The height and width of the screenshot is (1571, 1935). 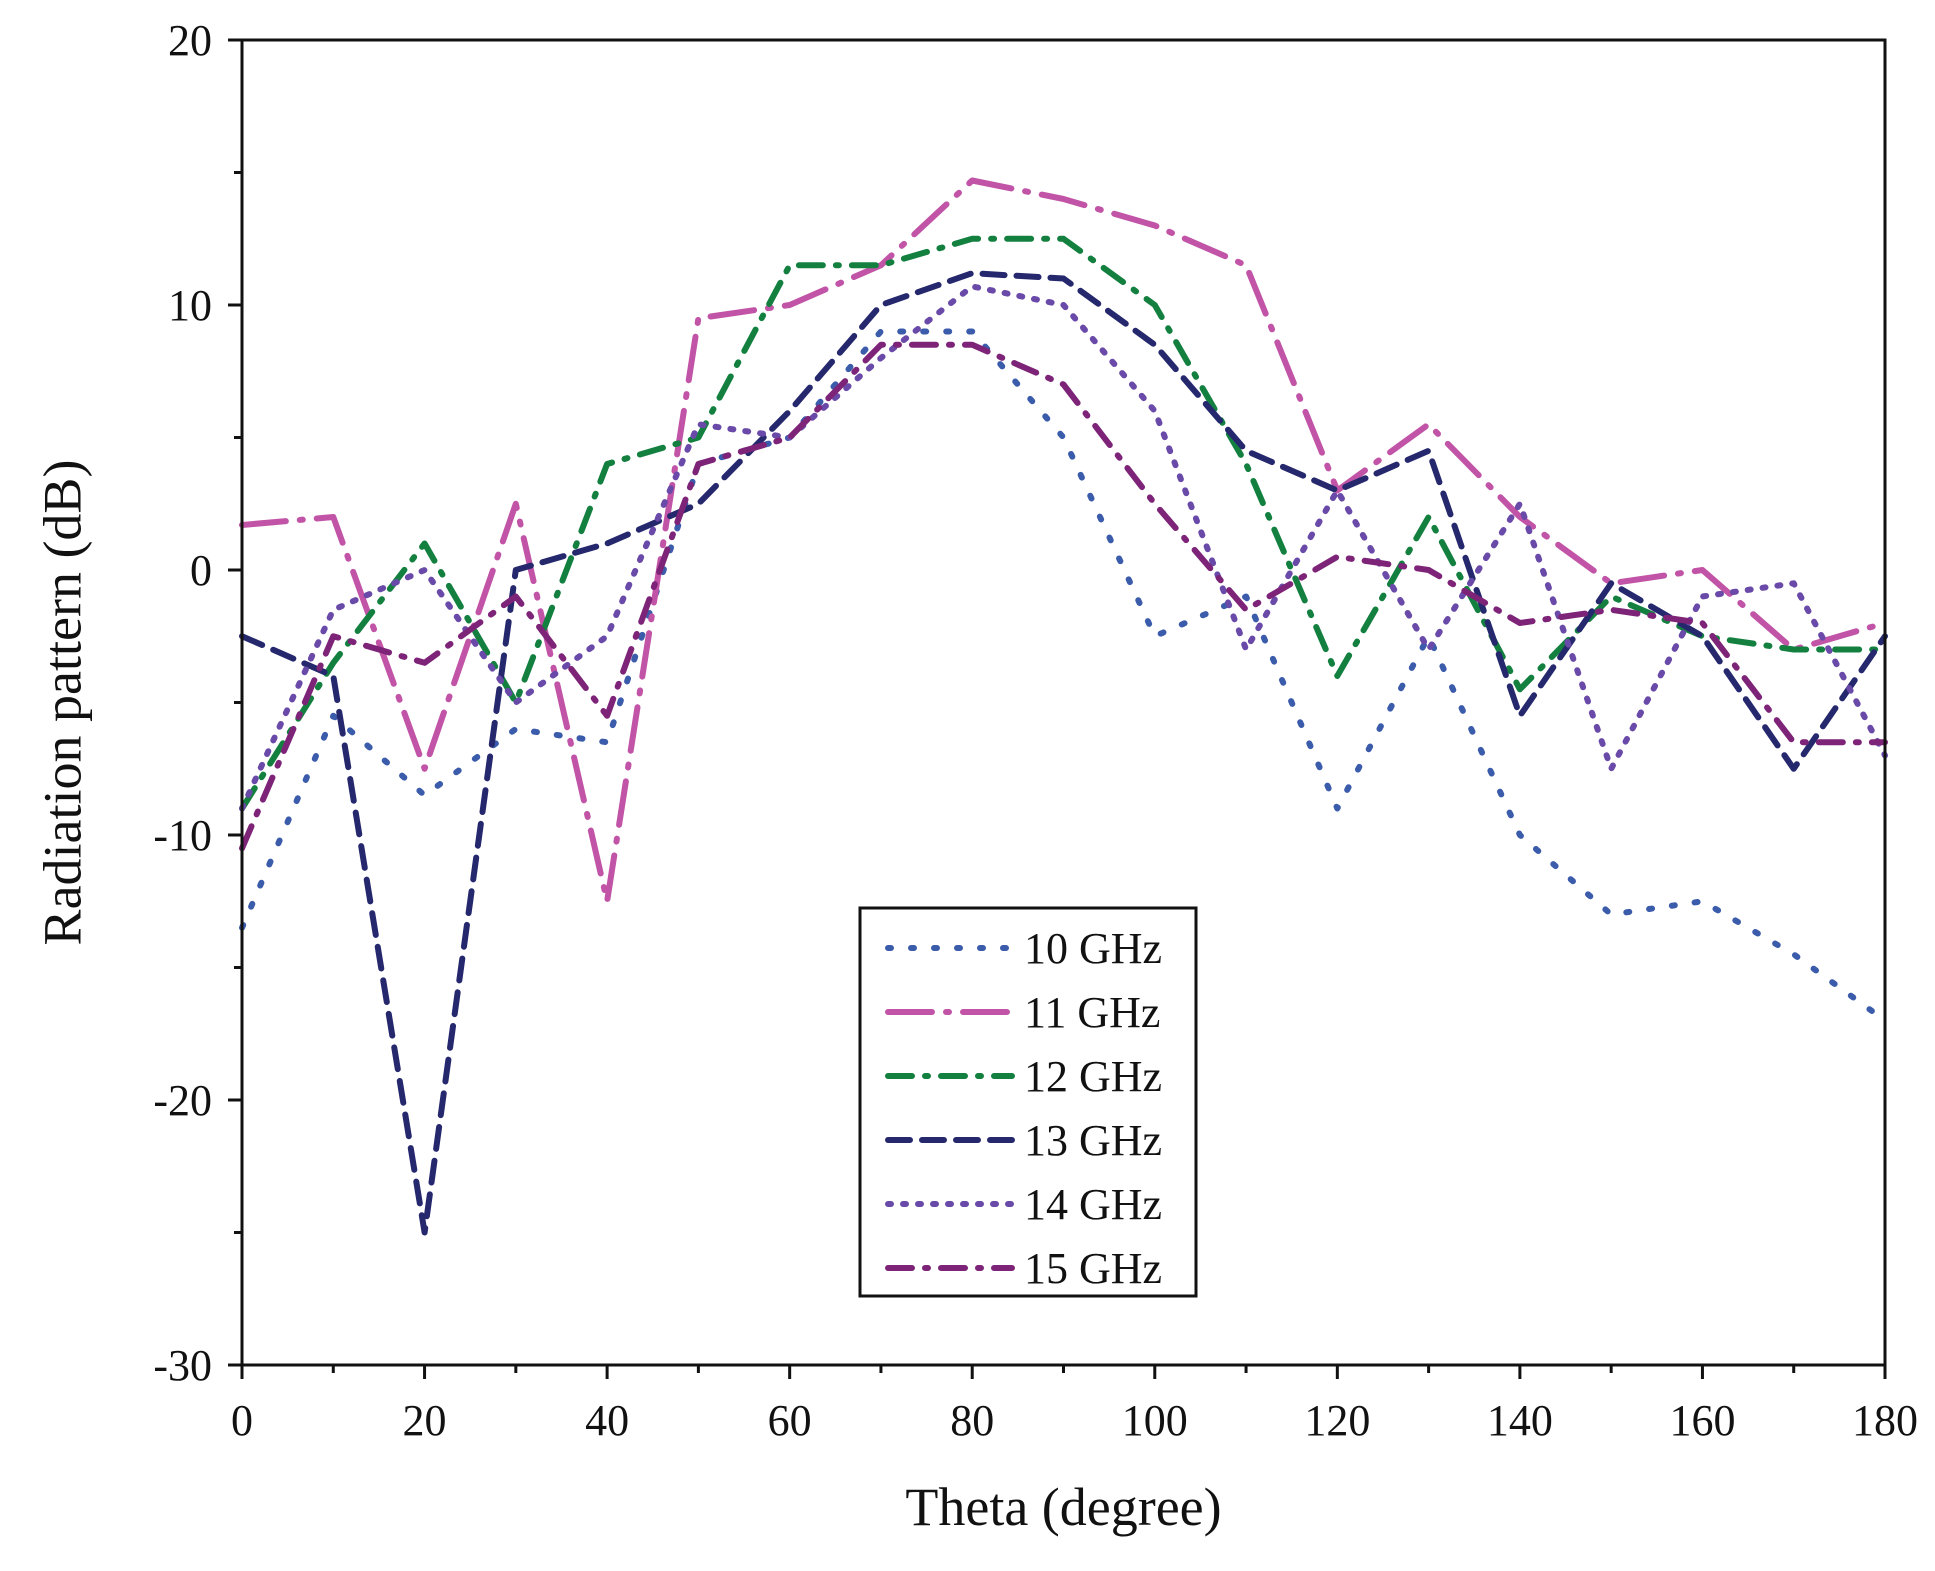 What do you see at coordinates (242, 1420) in the screenshot?
I see `x-tick-label: 0` at bounding box center [242, 1420].